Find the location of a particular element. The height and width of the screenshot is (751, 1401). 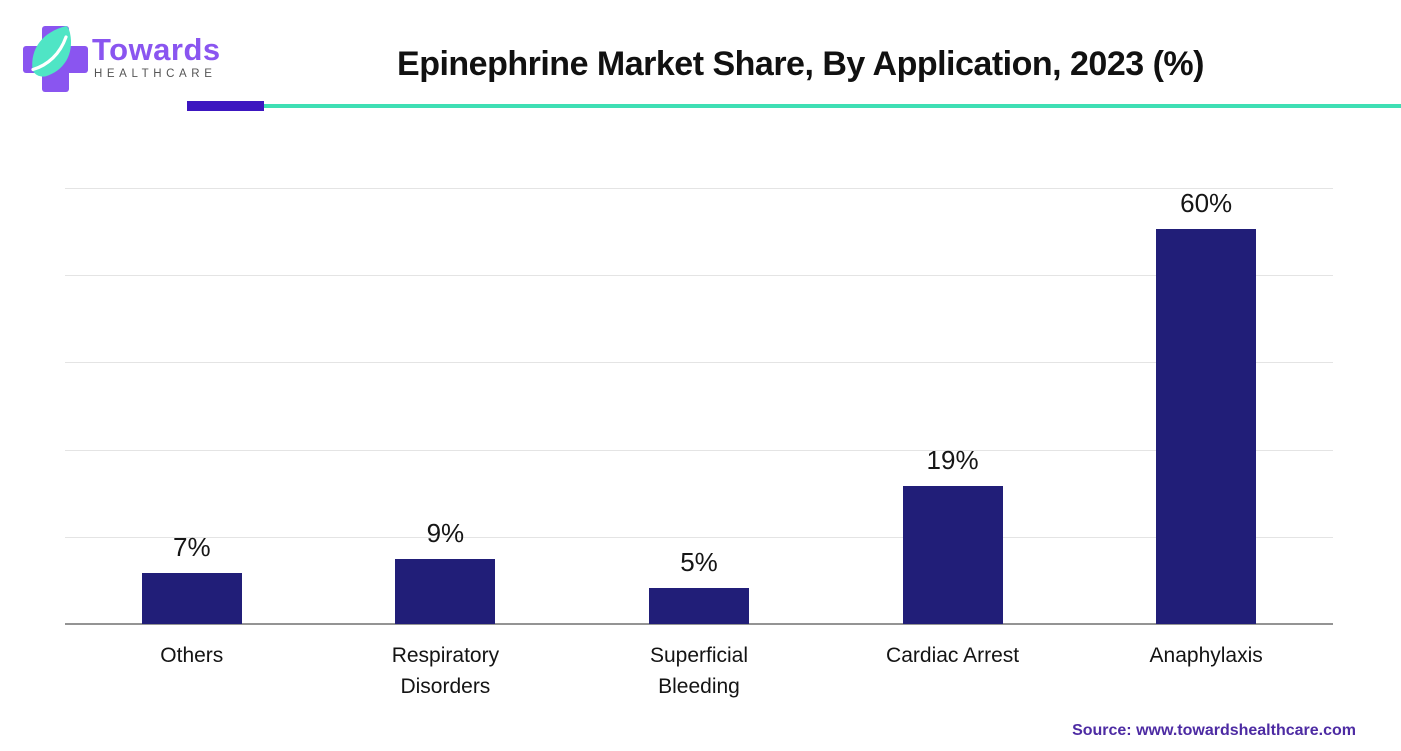

category-label: Cardiac Arrest is located at coordinates (953, 655).